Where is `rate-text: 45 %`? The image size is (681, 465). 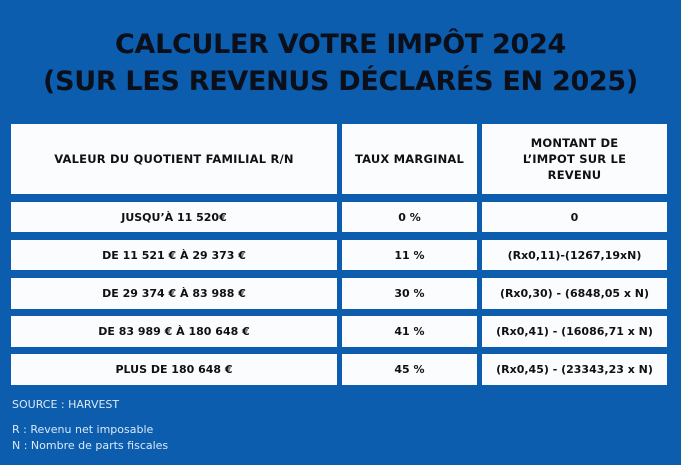 rate-text: 45 % is located at coordinates (409, 369).